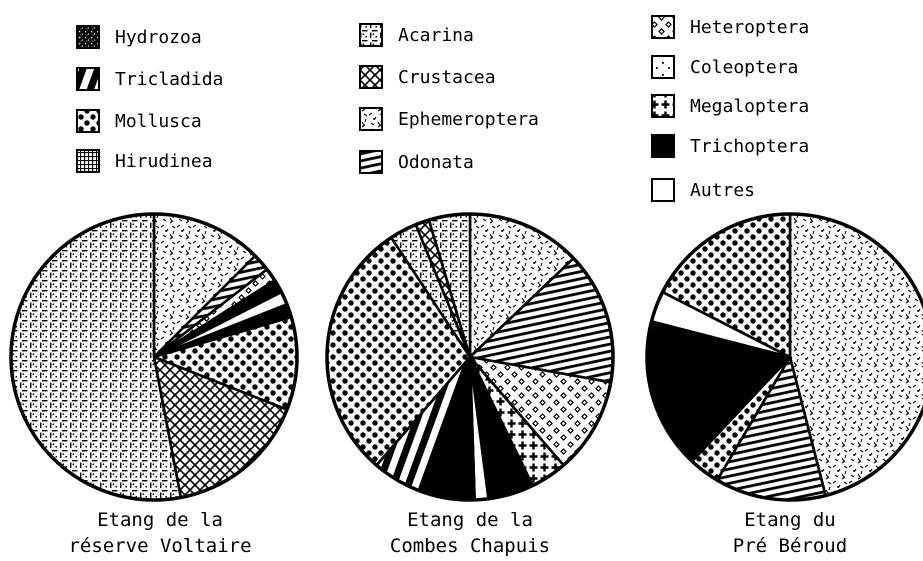 The height and width of the screenshot is (561, 923). Describe the element at coordinates (447, 77) in the screenshot. I see `legend-label-crustacea: Crustacea` at that location.